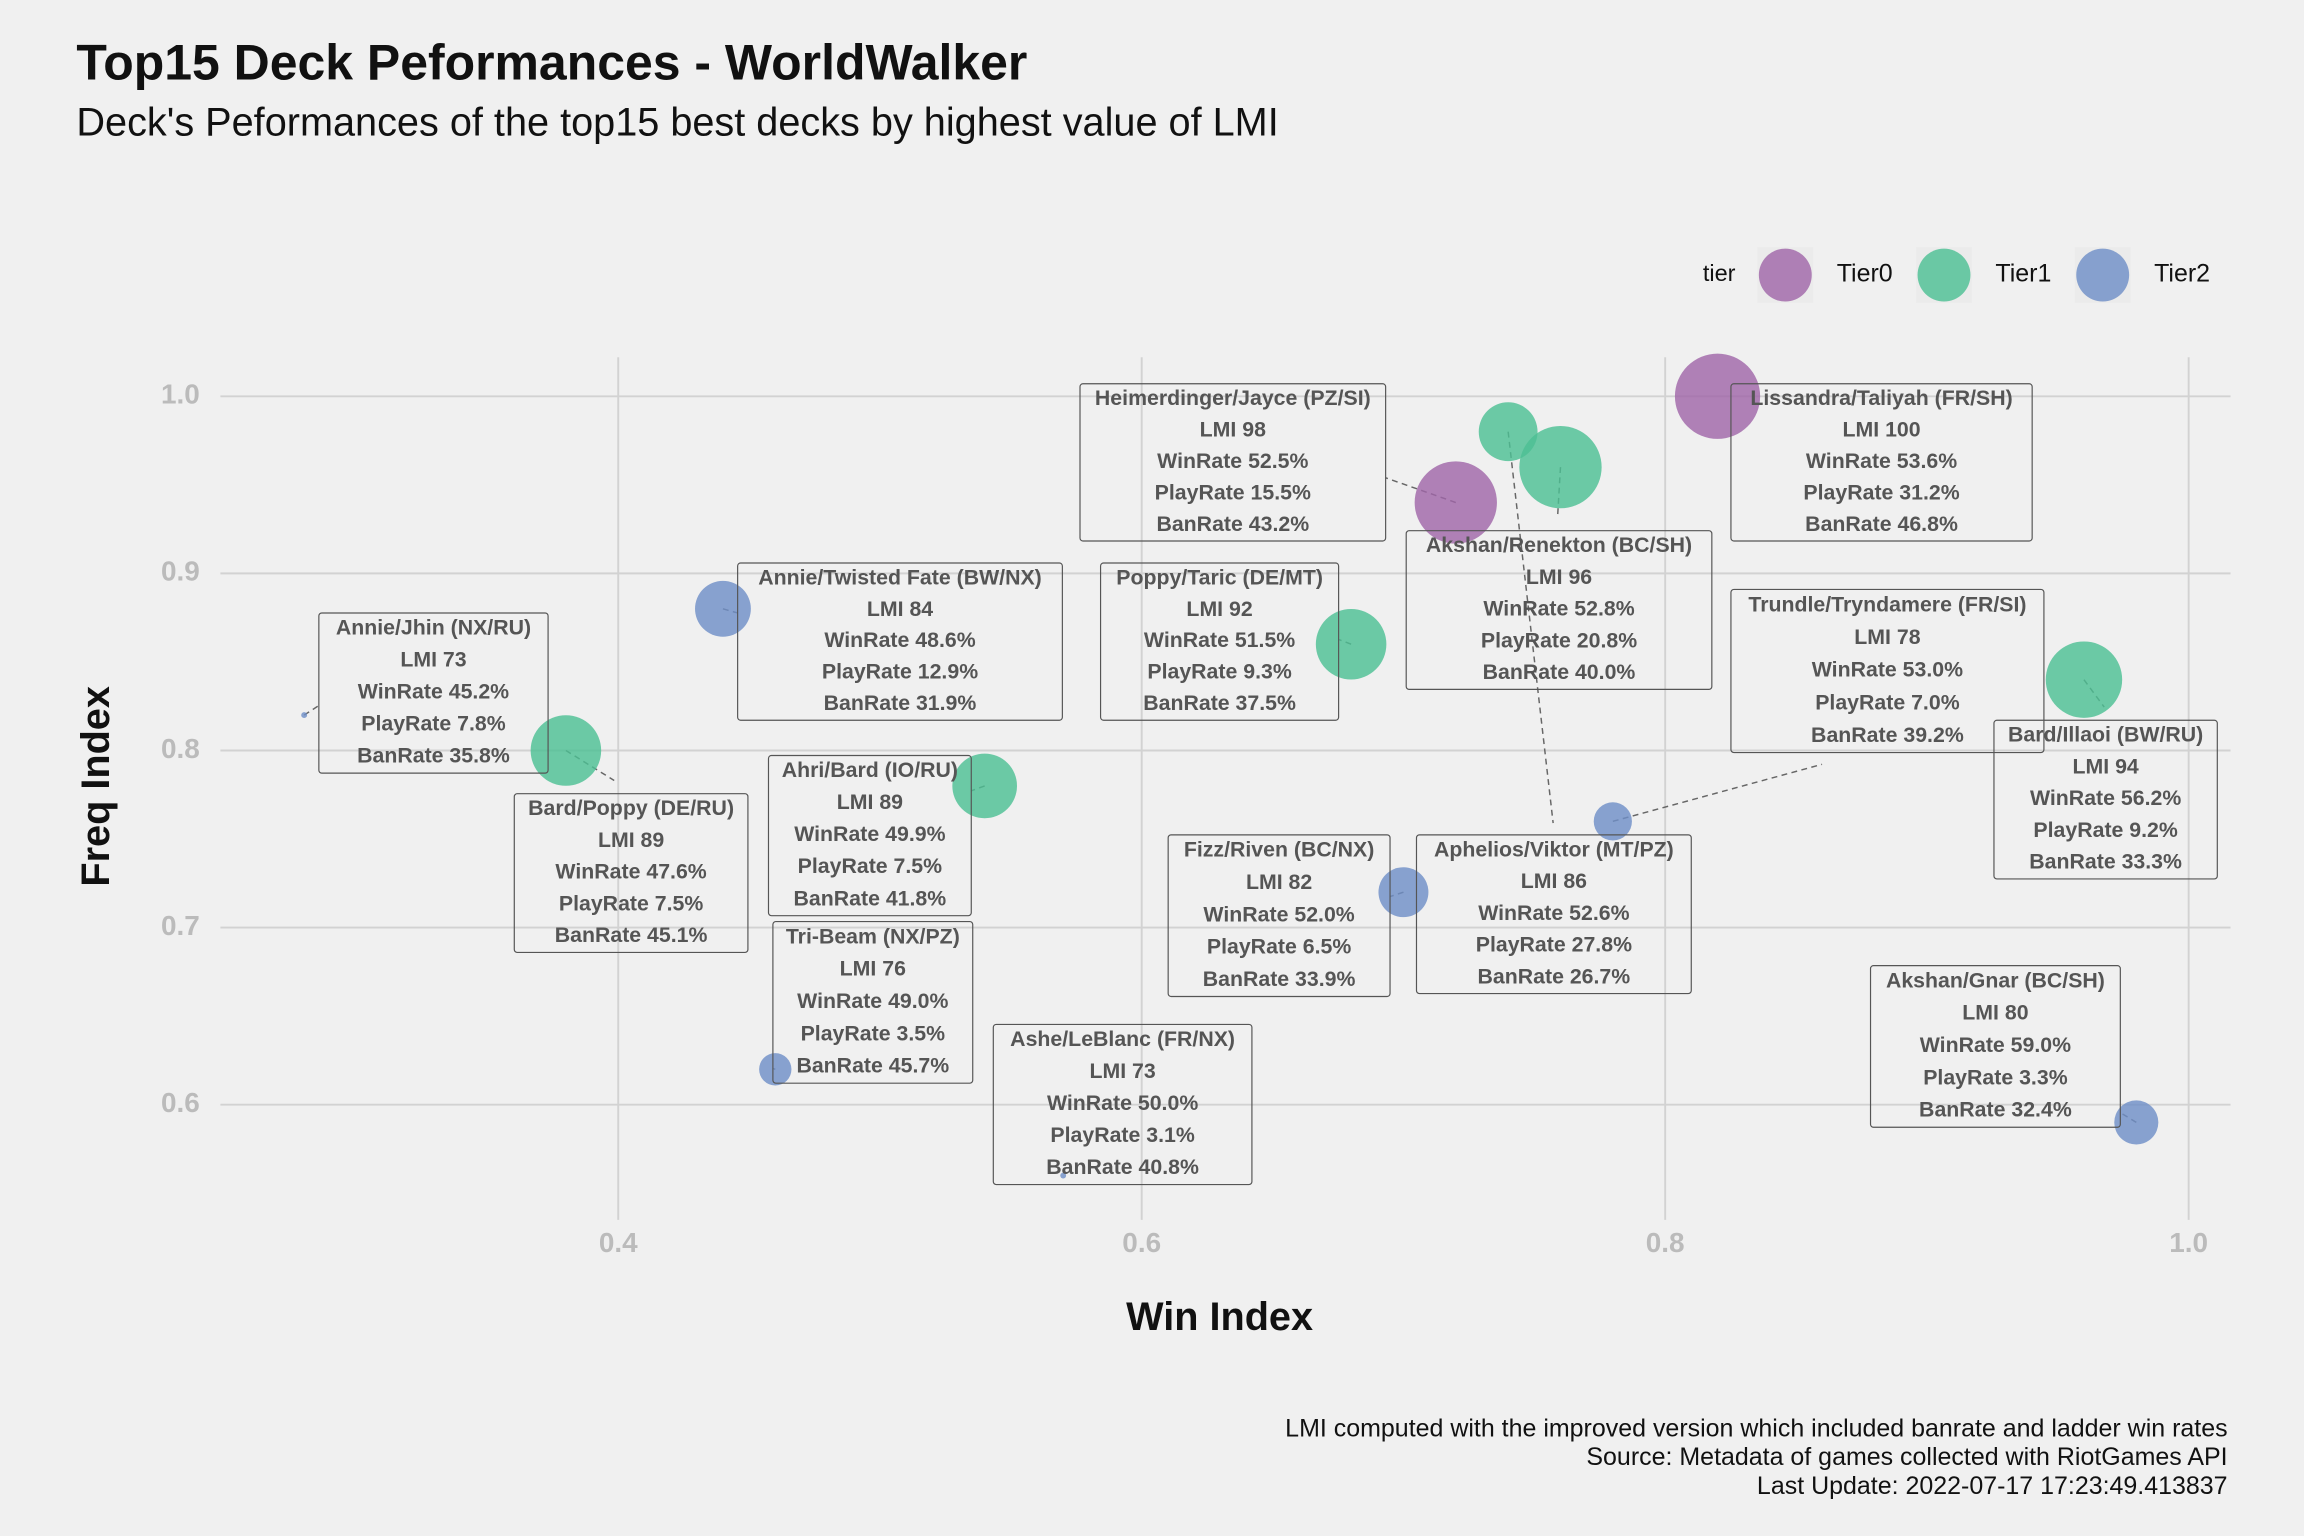 The width and height of the screenshot is (2304, 1536). Describe the element at coordinates (180, 925) in the screenshot. I see `y-tick-label: 0.7` at that location.